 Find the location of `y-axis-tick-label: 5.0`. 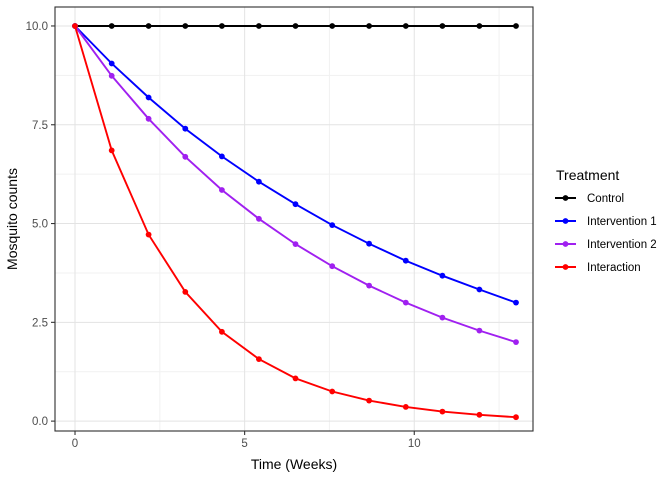

y-axis-tick-label: 5.0 is located at coordinates (40, 225).